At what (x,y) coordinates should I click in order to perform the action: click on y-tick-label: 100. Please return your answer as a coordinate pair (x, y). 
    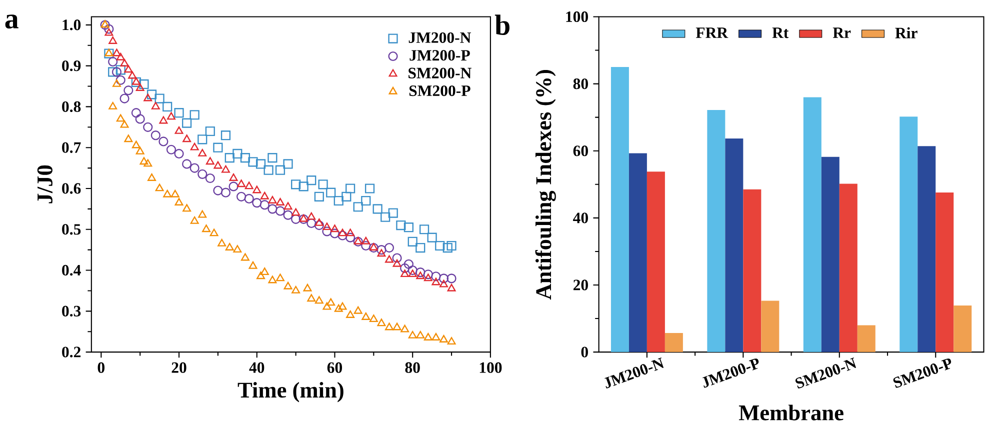
    Looking at the image, I should click on (577, 17).